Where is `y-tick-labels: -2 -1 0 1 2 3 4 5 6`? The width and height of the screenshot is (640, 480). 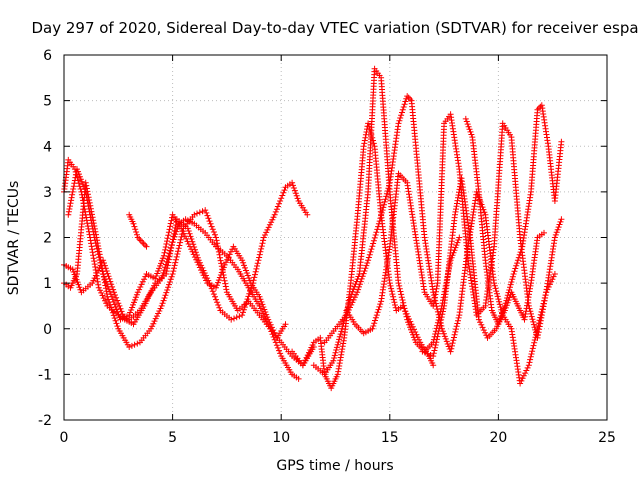 y-tick-labels: -2 -1 0 1 2 3 4 5 6 is located at coordinates (45, 238).